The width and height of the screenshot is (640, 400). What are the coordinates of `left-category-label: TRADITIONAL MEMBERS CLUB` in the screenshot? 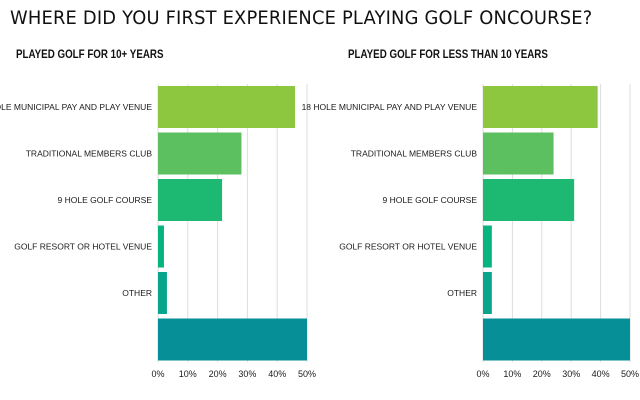 It's located at (89, 154).